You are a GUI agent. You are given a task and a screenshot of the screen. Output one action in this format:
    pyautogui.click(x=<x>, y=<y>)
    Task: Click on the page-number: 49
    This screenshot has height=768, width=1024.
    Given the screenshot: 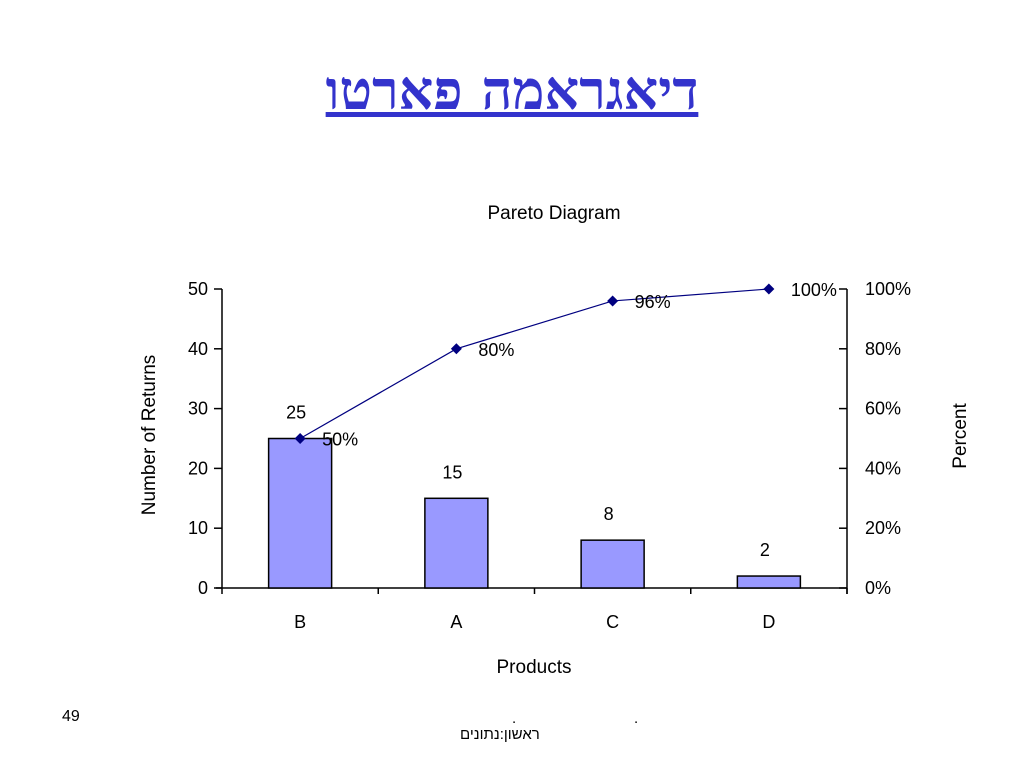 What is the action you would take?
    pyautogui.click(x=71, y=716)
    